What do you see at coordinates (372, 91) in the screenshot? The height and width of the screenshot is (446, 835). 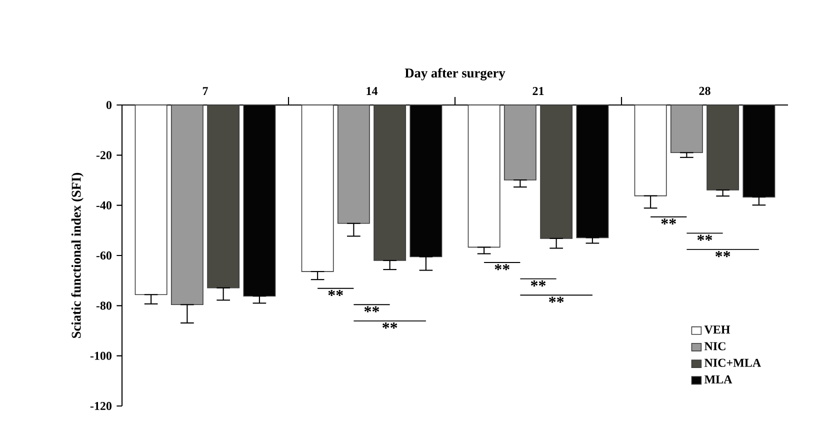 I see `x-tick-label: 14` at bounding box center [372, 91].